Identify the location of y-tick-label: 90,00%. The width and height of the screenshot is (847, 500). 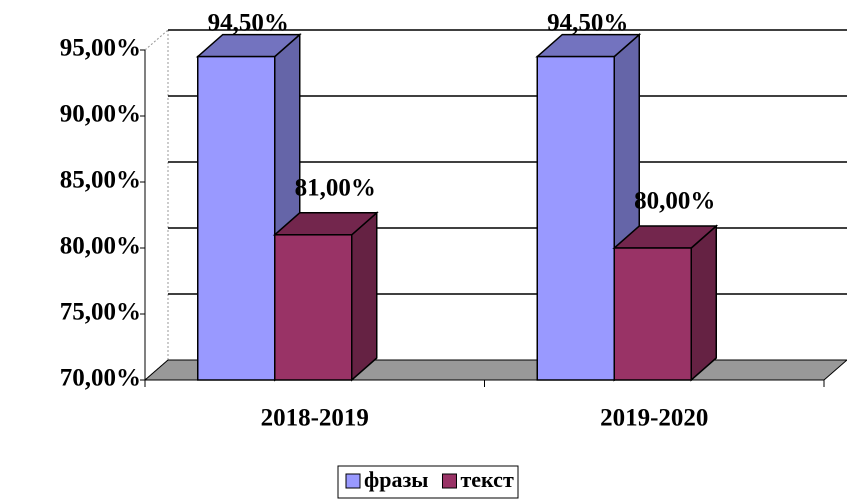
(100, 114).